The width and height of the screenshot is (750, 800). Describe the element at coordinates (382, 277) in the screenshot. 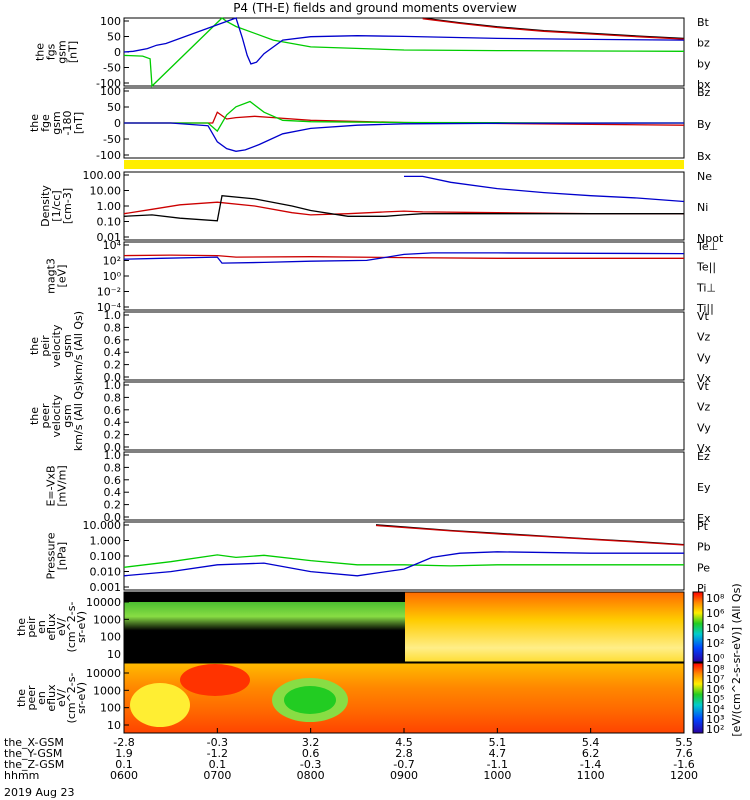

I see `panel-temperature: 10⁴ 10² 10⁰ 10⁻² 10⁻⁴ magt3[eV] Te⊥ Te|| Ti⊥ Ti||` at that location.